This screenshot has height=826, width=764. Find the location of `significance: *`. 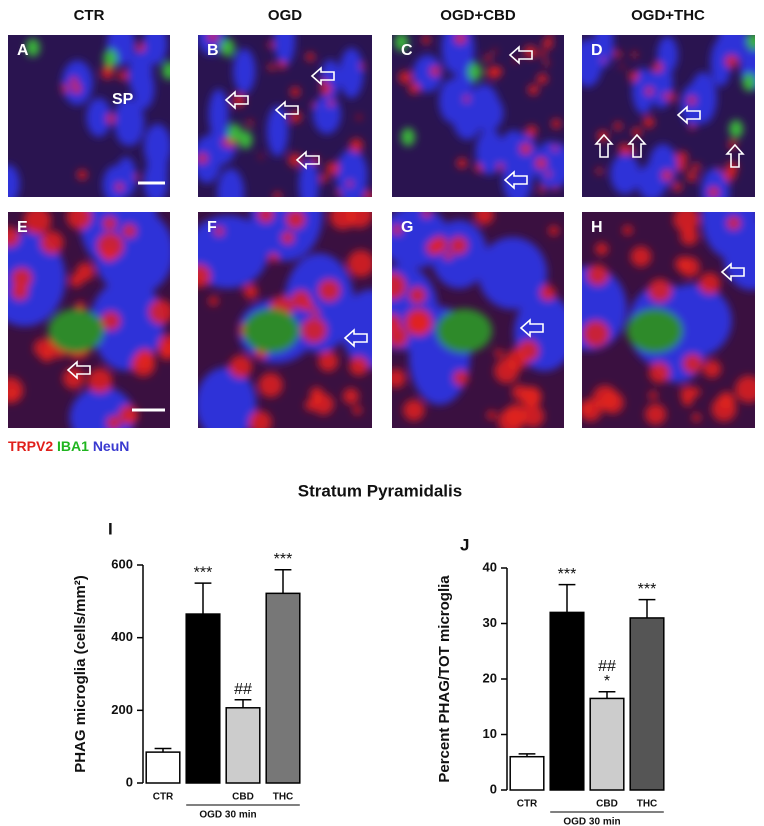

significance: * is located at coordinates (607, 681).